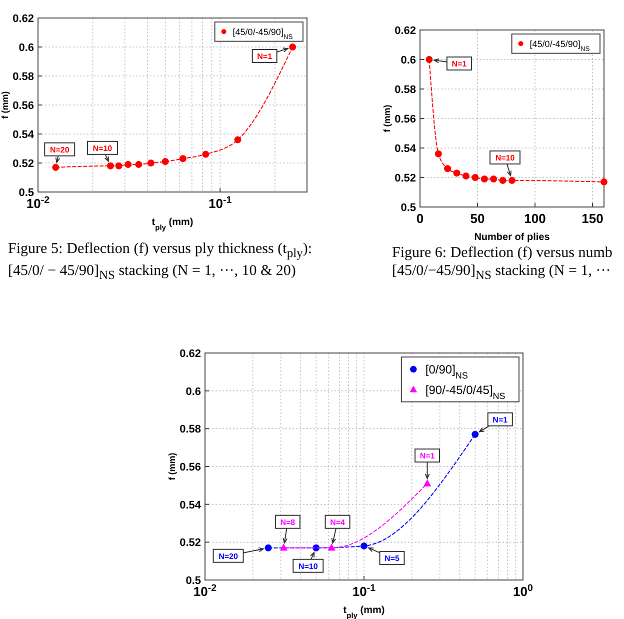 Image resolution: width=624 pixels, height=619 pixels. Describe the element at coordinates (160, 261) in the screenshot. I see `text: Figure 5: Deflection (f) versus ply thickness (t$_{ply}$): [45/0/ − 45/90]$_{NS}$ stacking (N = 1, ···, 10 & 20)` at that location.